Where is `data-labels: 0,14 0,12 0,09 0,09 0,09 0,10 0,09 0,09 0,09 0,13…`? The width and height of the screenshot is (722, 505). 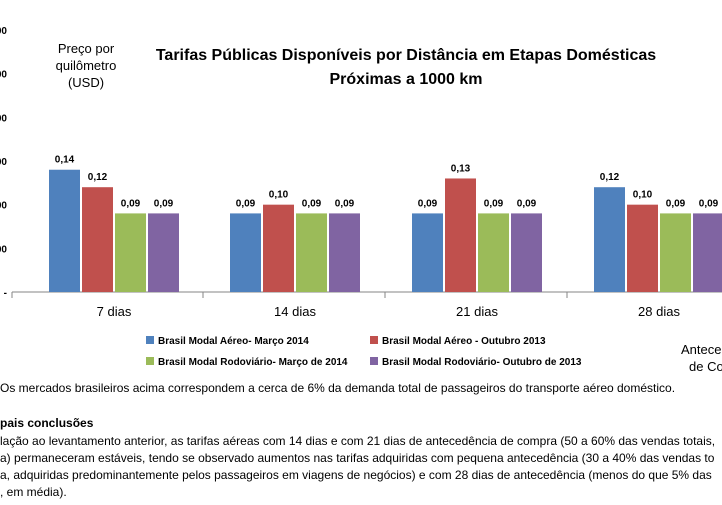
data-labels: 0,14 0,12 0,09 0,09 0,09 0,10 0,09 0,09 0,09 0,13… is located at coordinates (387, 182).